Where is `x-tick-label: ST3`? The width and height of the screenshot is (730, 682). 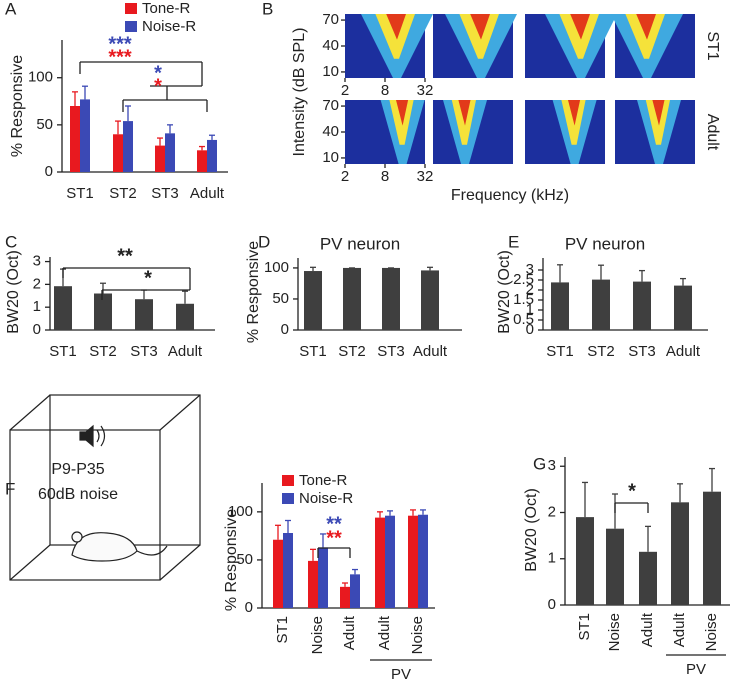
x-tick-label: ST3 is located at coordinates (642, 351).